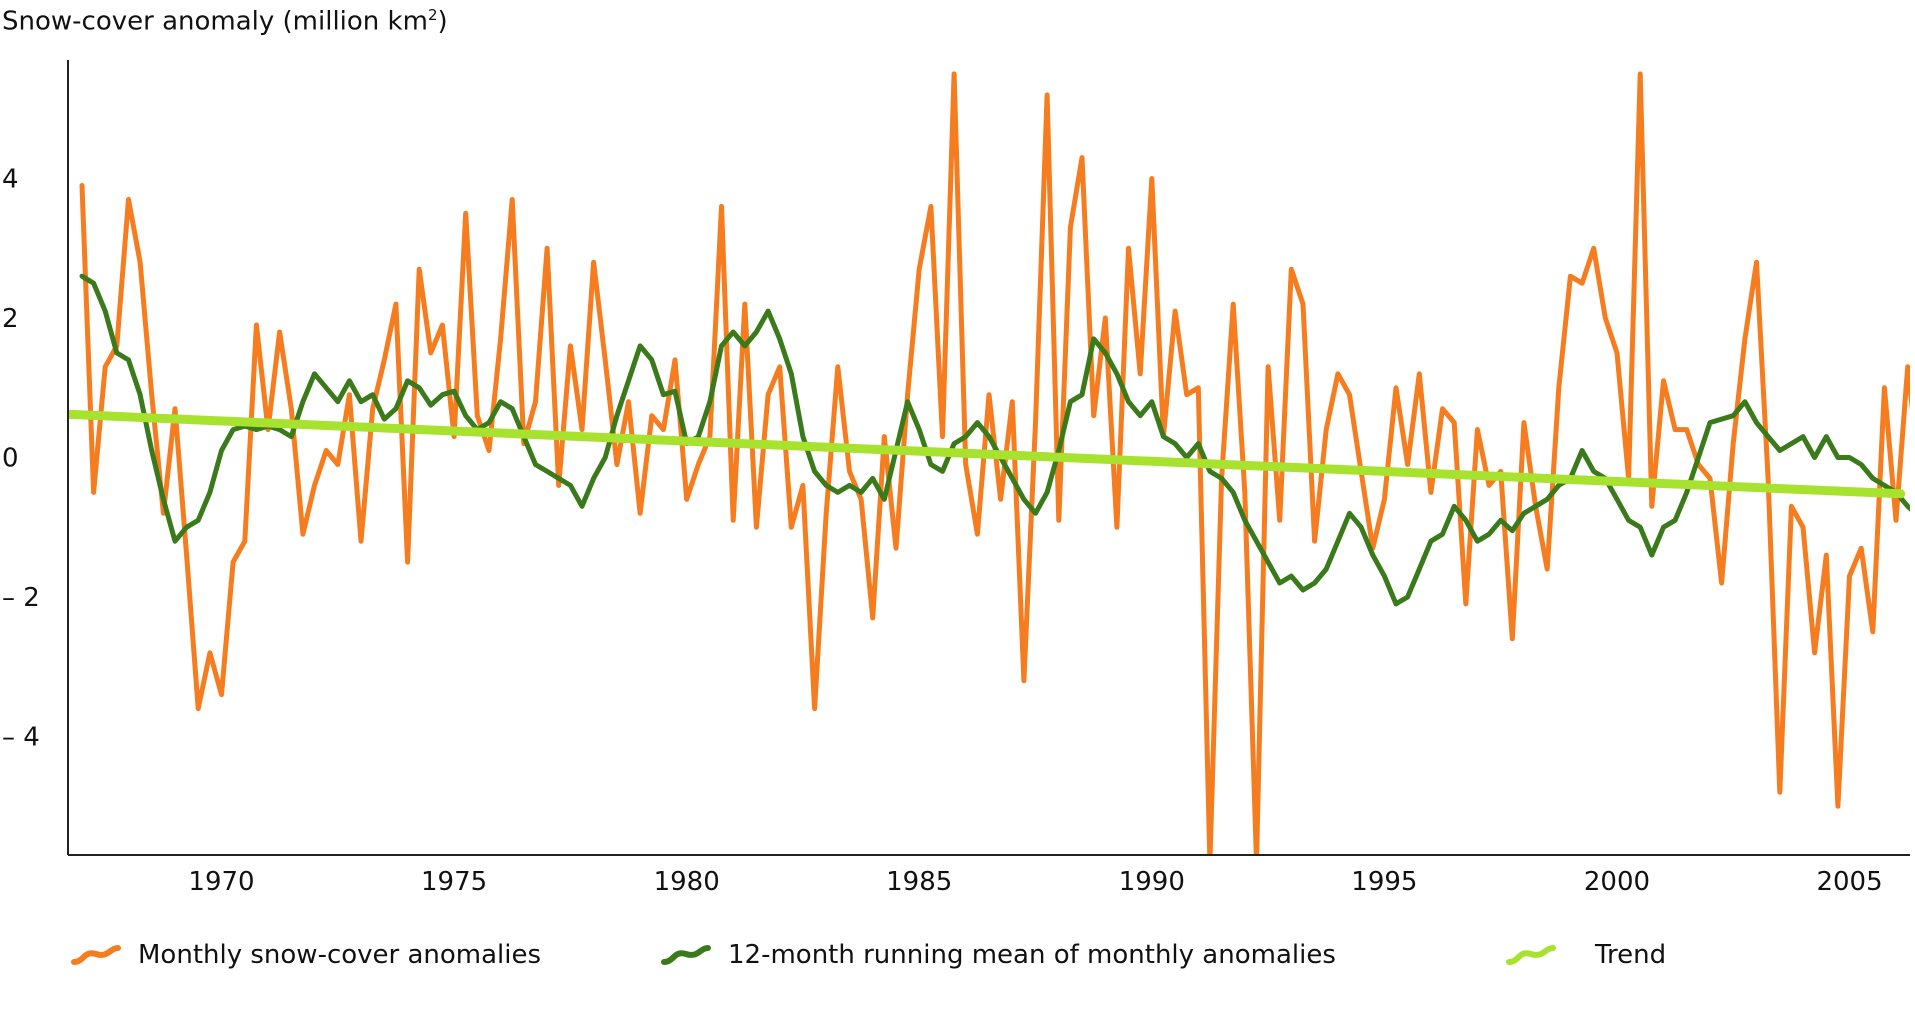 The height and width of the screenshot is (1010, 1915). Describe the element at coordinates (1531, 955) in the screenshot. I see `legend-swatch-trend` at that location.